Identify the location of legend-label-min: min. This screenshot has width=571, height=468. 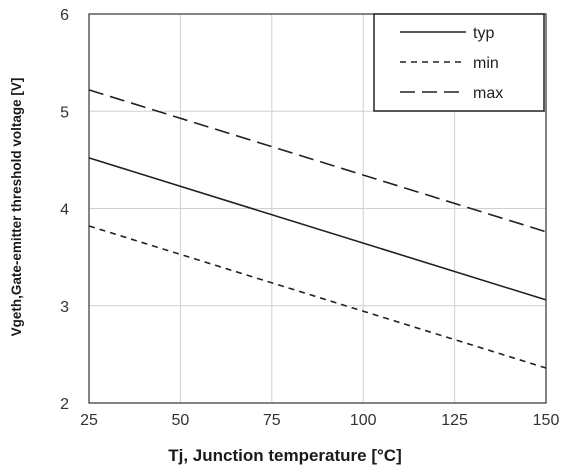
(486, 63).